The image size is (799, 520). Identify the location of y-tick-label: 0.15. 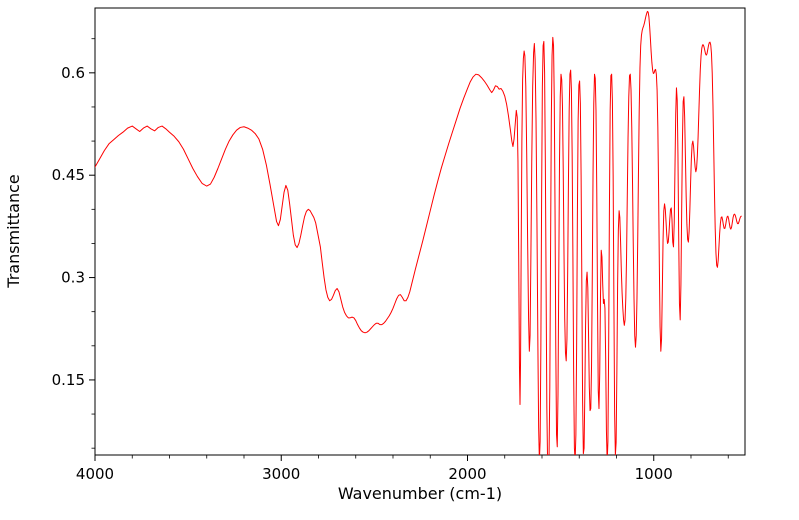
(68, 380).